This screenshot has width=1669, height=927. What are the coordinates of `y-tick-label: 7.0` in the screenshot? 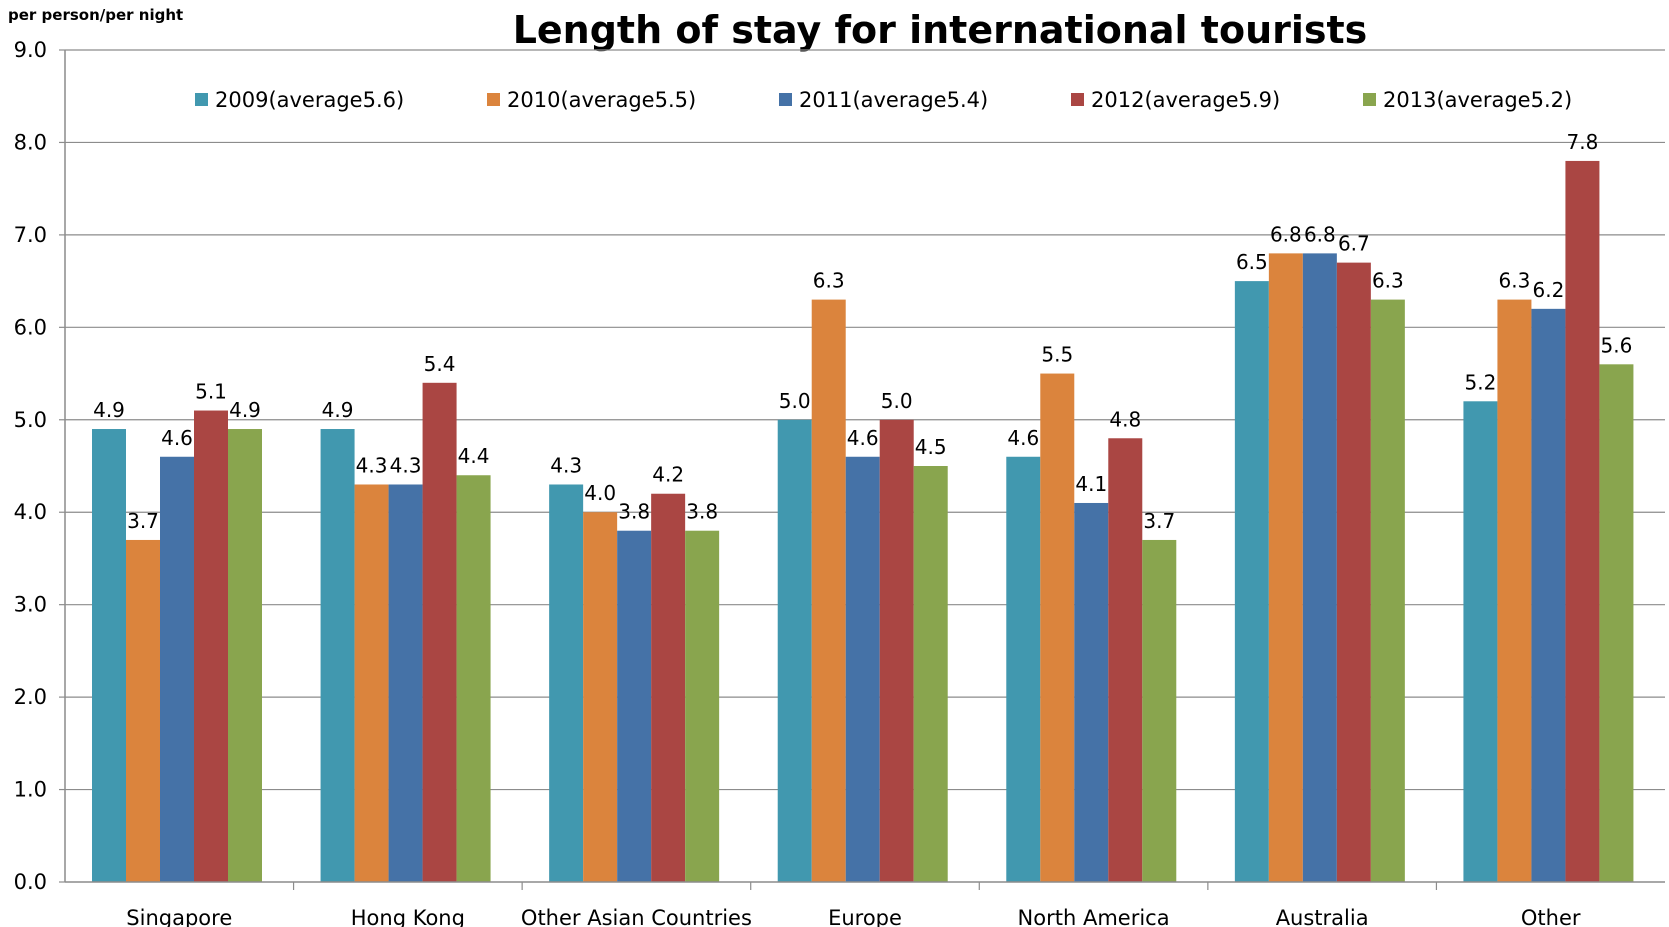 It's located at (30, 235).